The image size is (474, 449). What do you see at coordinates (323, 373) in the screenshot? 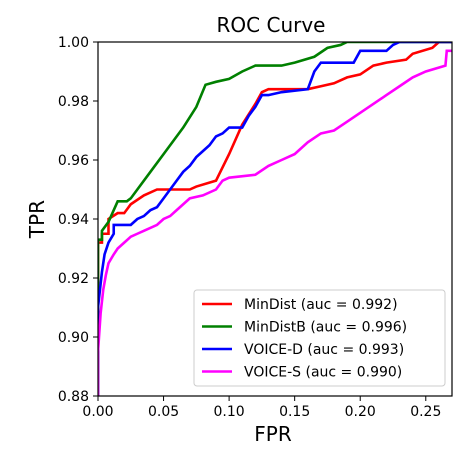
I see `legend-label: VOICE-S (auc = 0.990)` at bounding box center [323, 373].